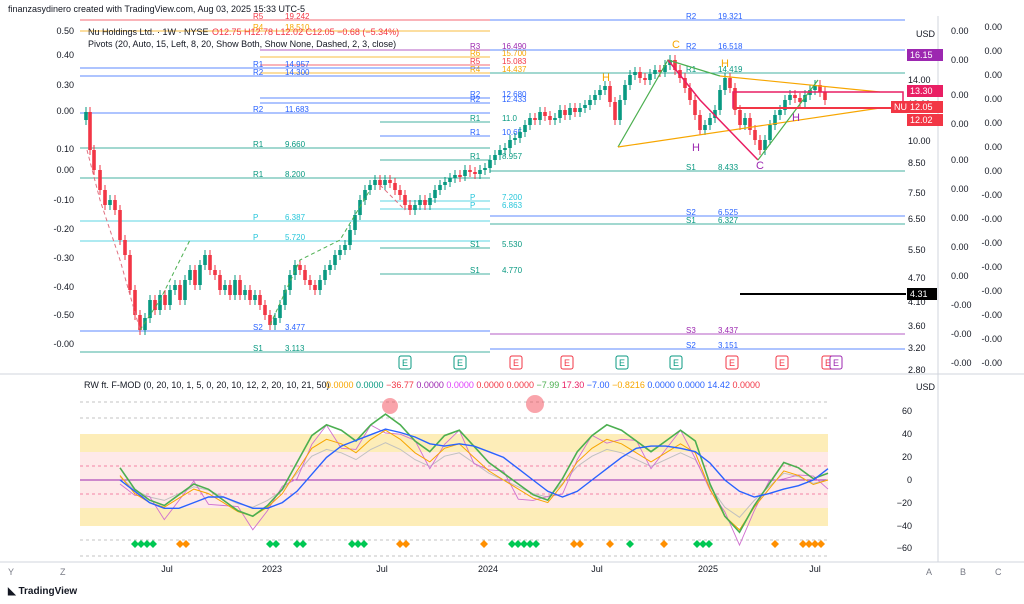 This screenshot has width=1024, height=604. I want to click on pivot-name-label: R5, so click(258, 16).